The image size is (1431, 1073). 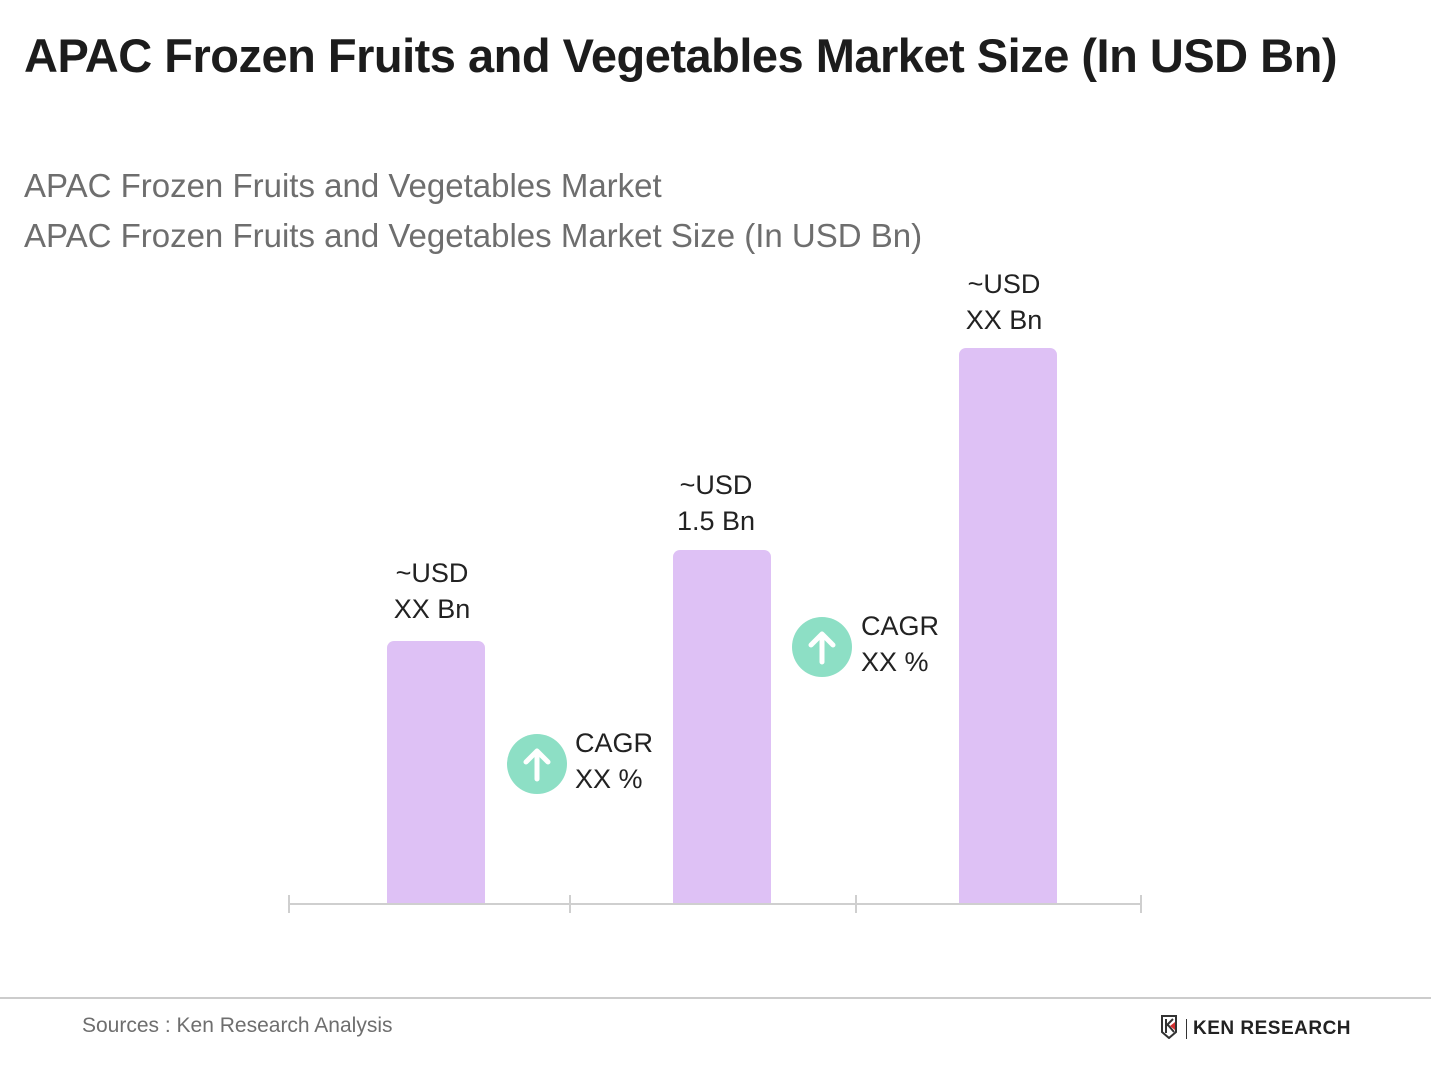 I want to click on x-axis, so click(x=715, y=904).